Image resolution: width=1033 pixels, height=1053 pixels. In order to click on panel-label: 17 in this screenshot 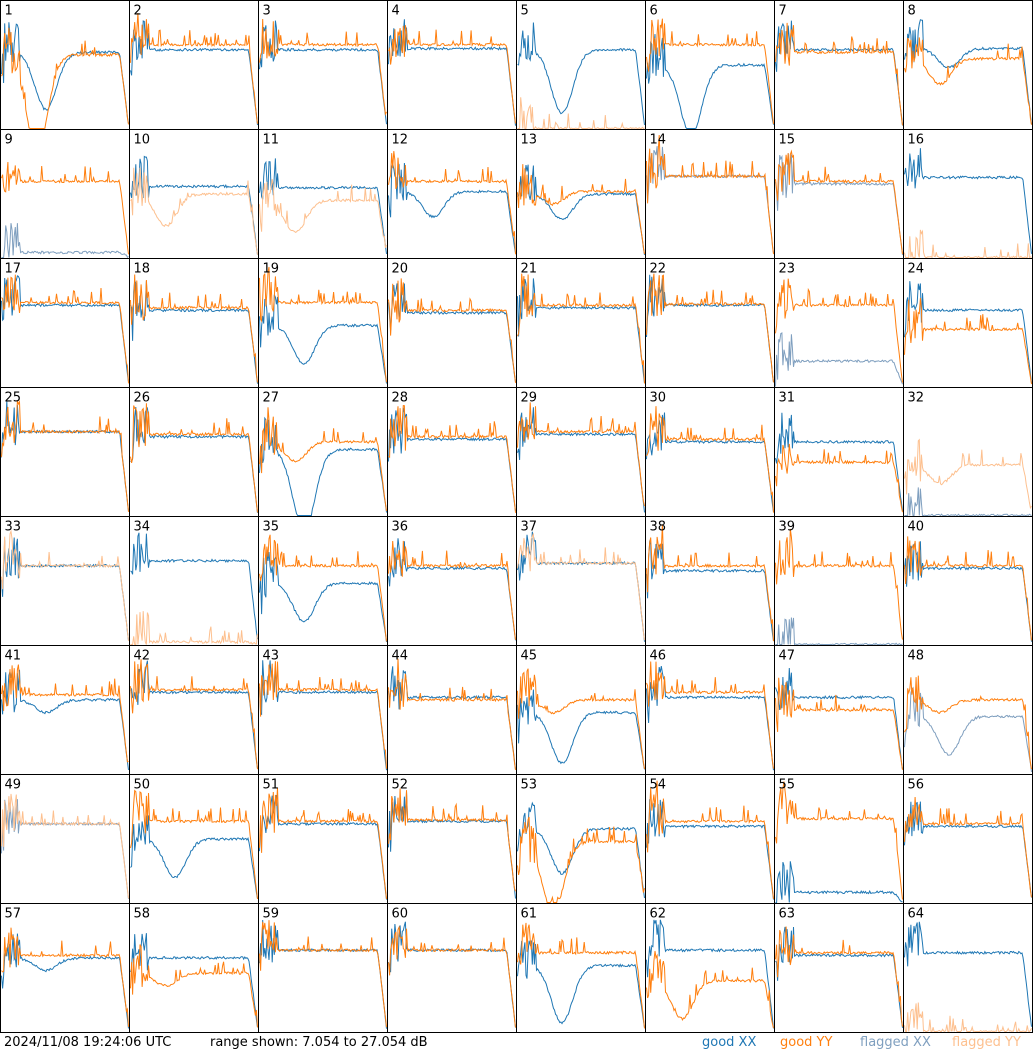, I will do `click(13, 269)`.